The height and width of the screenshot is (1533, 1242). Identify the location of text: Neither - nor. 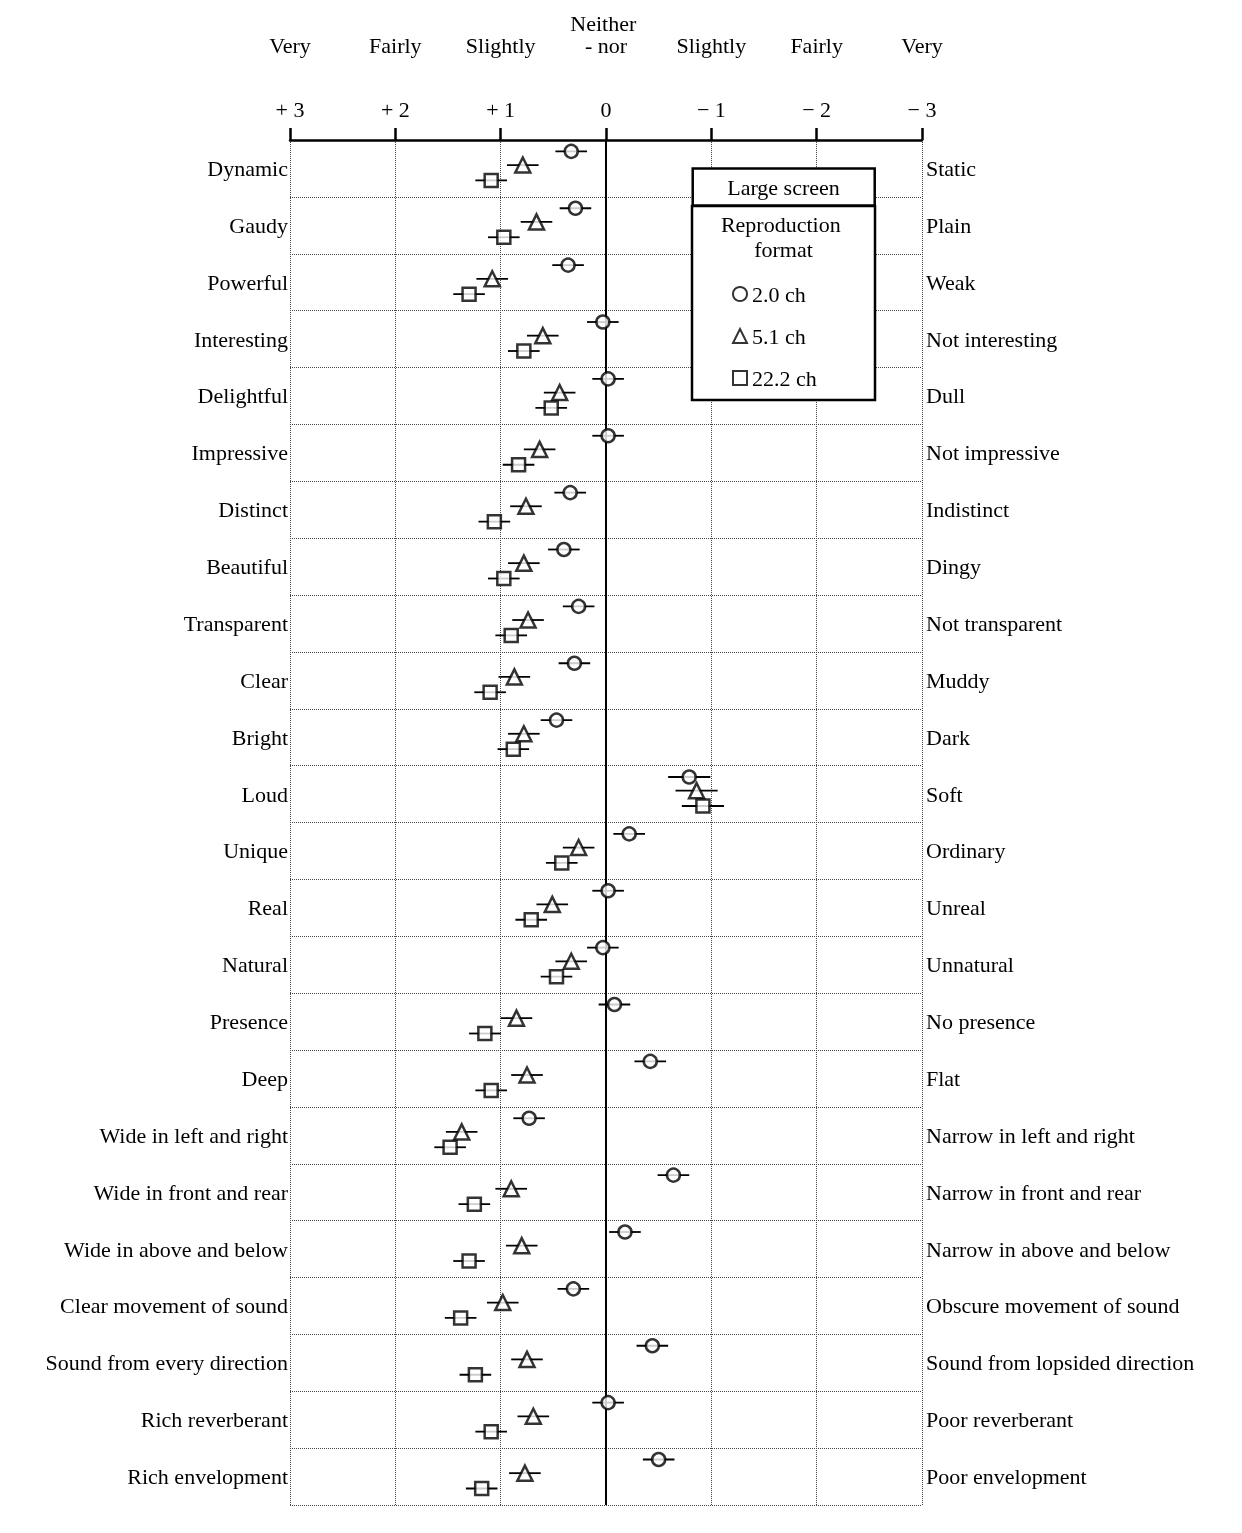
(606, 34).